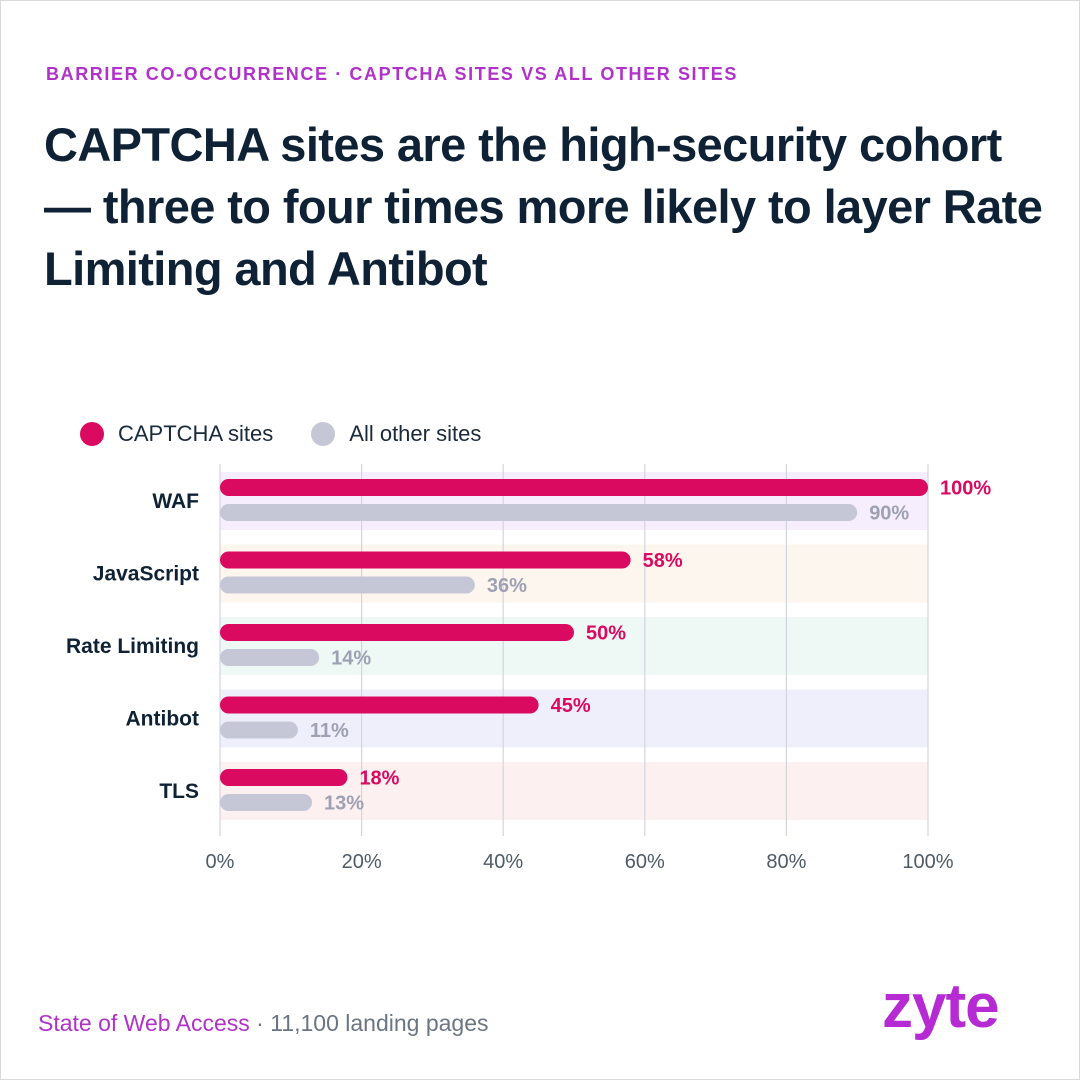 The height and width of the screenshot is (1080, 1080). Describe the element at coordinates (663, 561) in the screenshot. I see `data-label-captcha-javascript: 58%` at that location.